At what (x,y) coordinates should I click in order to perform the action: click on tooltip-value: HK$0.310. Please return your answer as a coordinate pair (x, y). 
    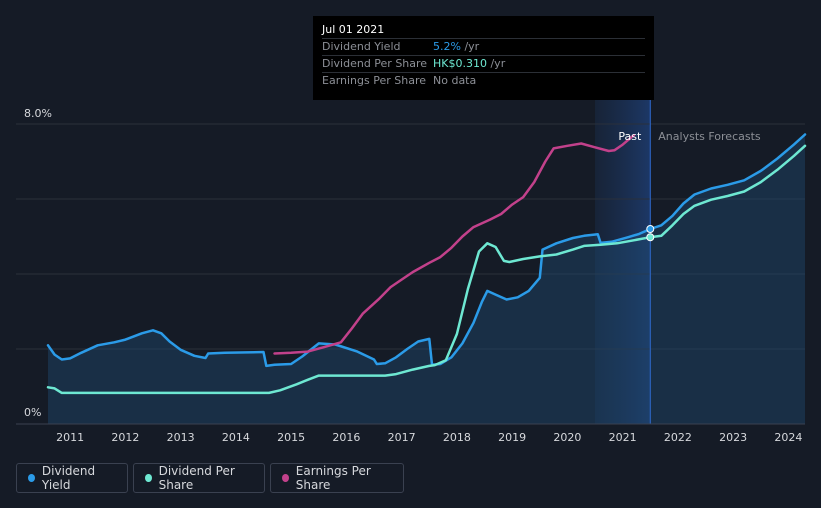
    Looking at the image, I should click on (460, 63).